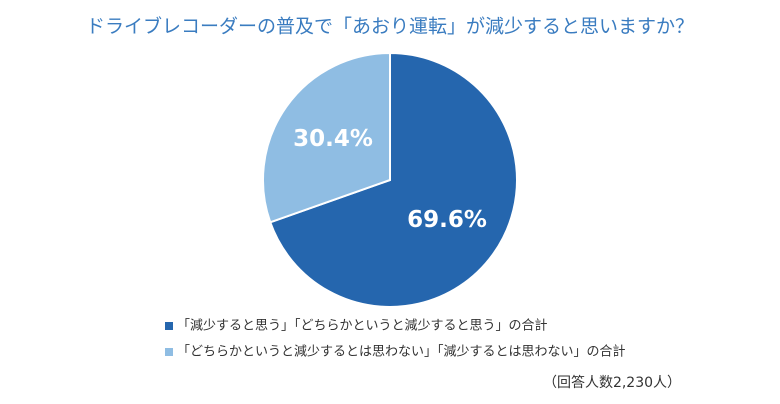 Image resolution: width=780 pixels, height=404 pixels. Describe the element at coordinates (362, 326) in the screenshot. I see `legend-label: 「減少すると思う」「どちらかというと減少すると思う」の合計` at that location.